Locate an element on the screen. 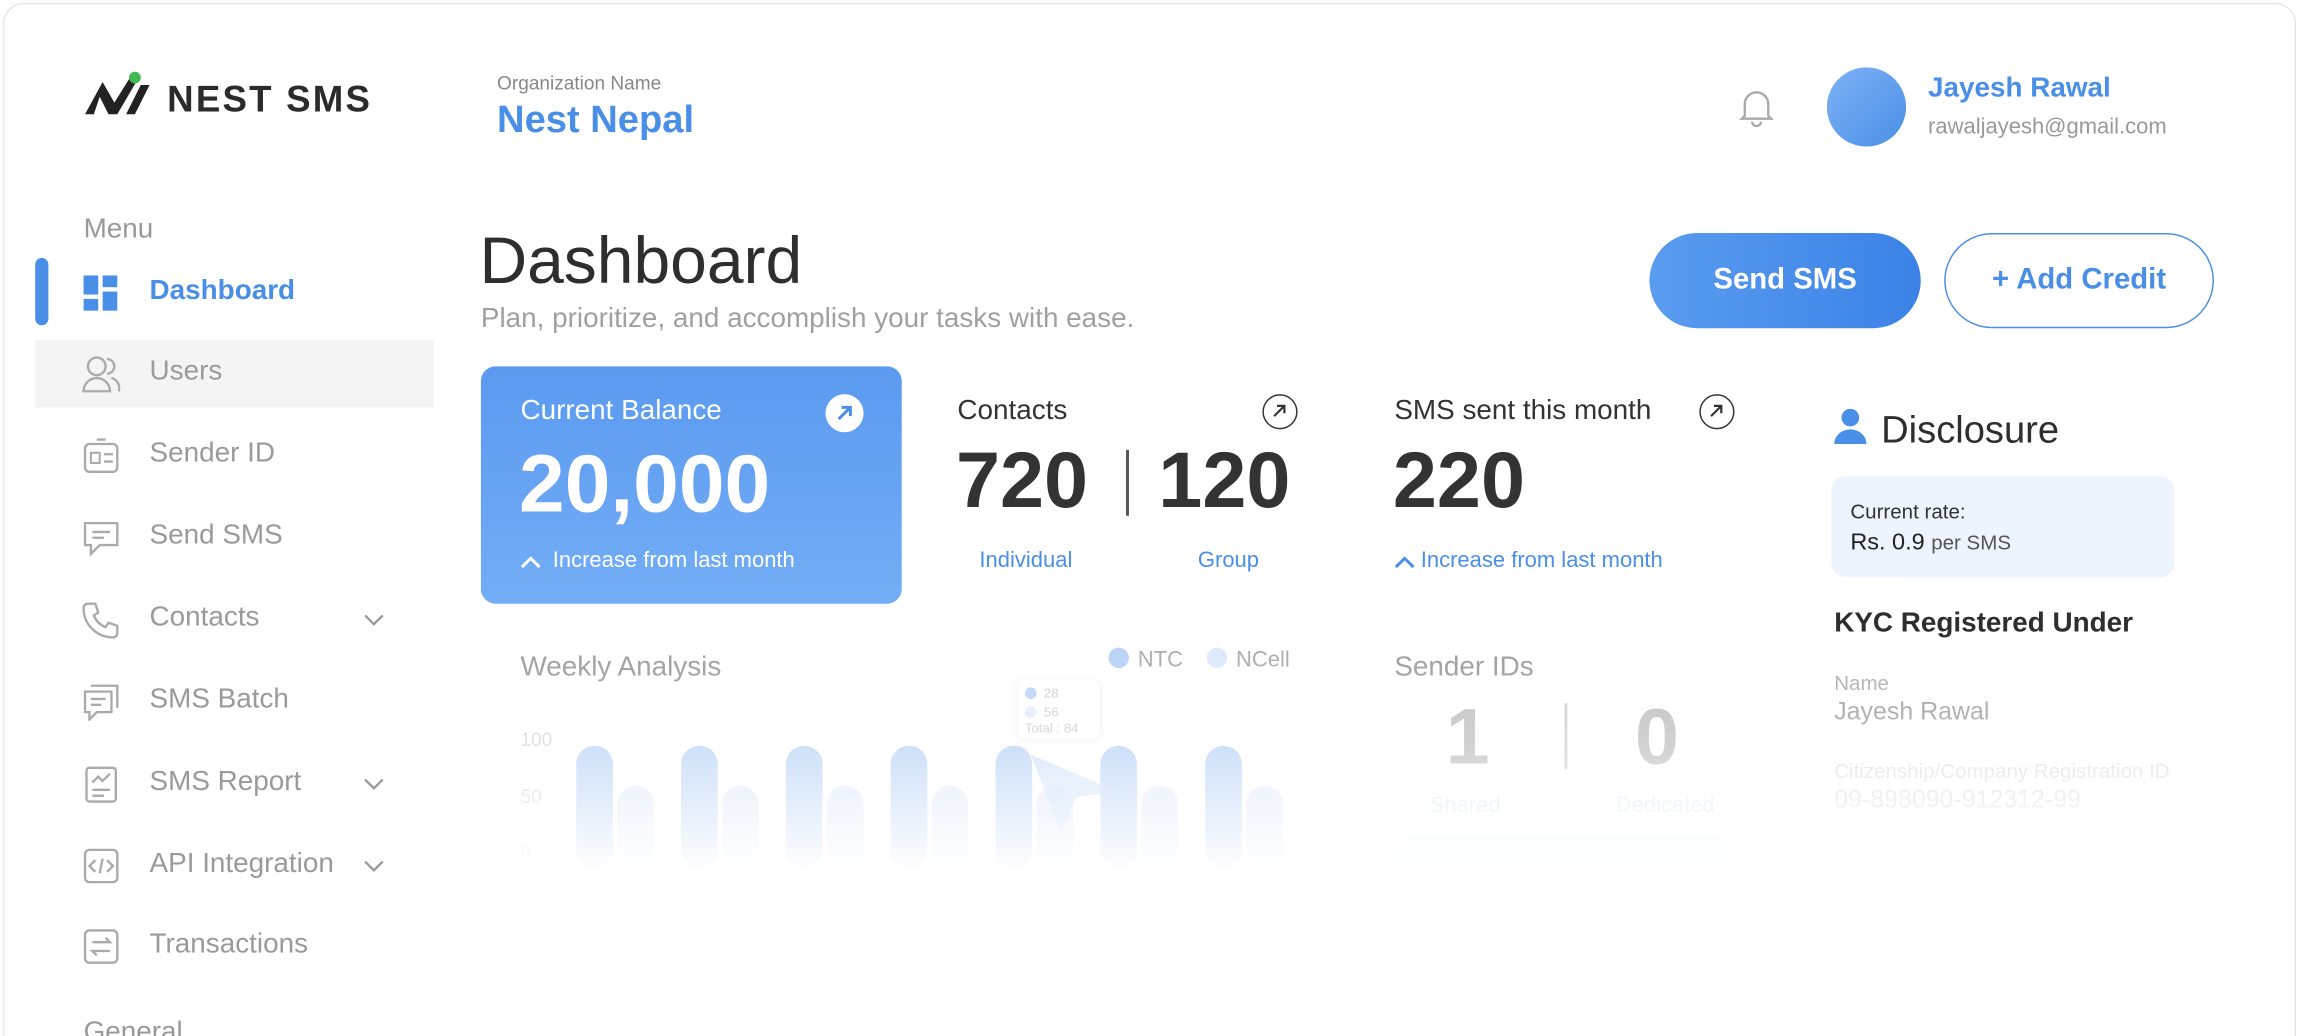  field-value: 09-898090-912312-99 is located at coordinates (1957, 799).